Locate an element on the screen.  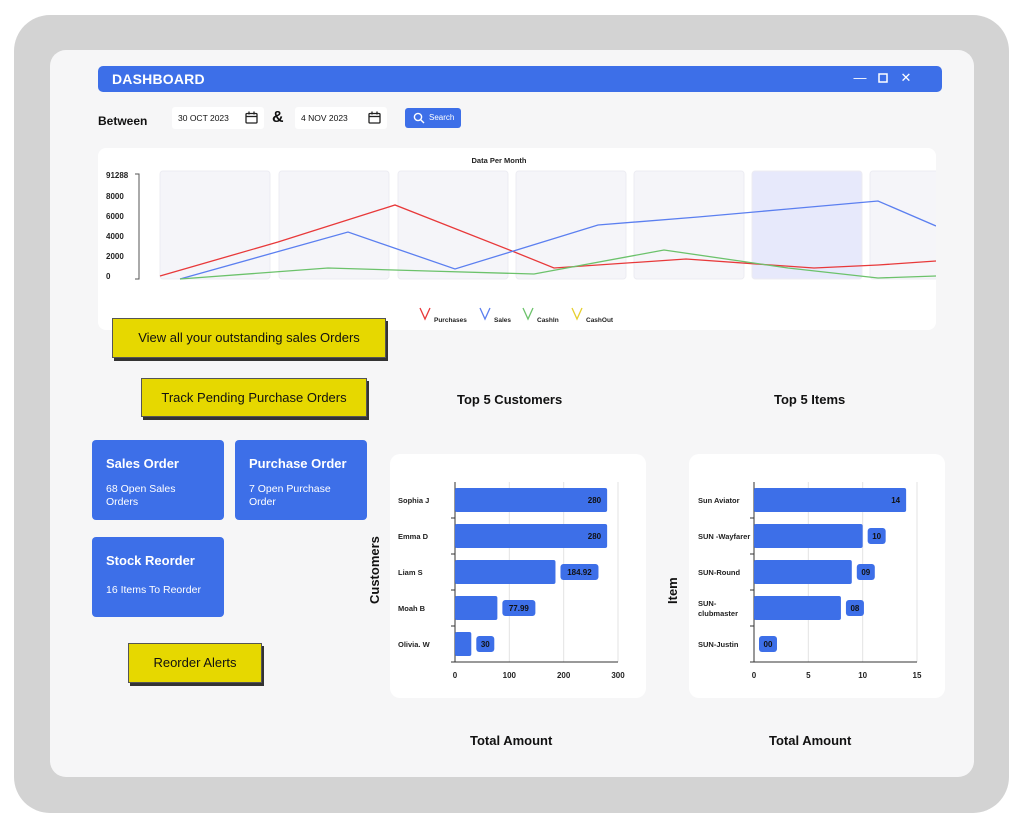
sales-order-count: 68 Open Sales Orders is located at coordinates (141, 495).